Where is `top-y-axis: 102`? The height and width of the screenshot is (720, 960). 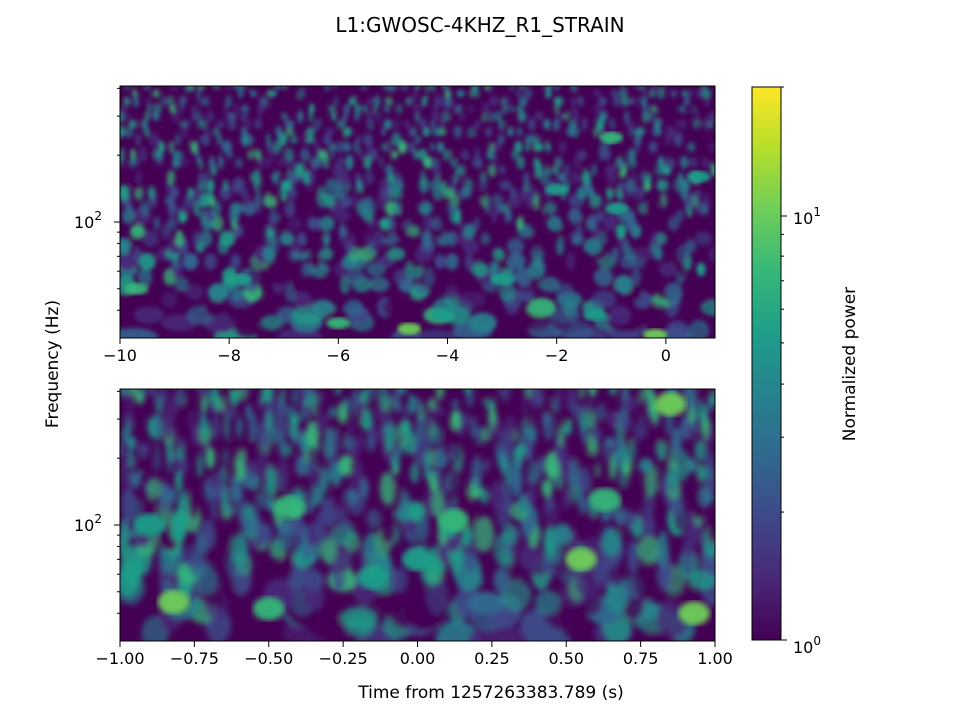 top-y-axis: 102 is located at coordinates (97, 199).